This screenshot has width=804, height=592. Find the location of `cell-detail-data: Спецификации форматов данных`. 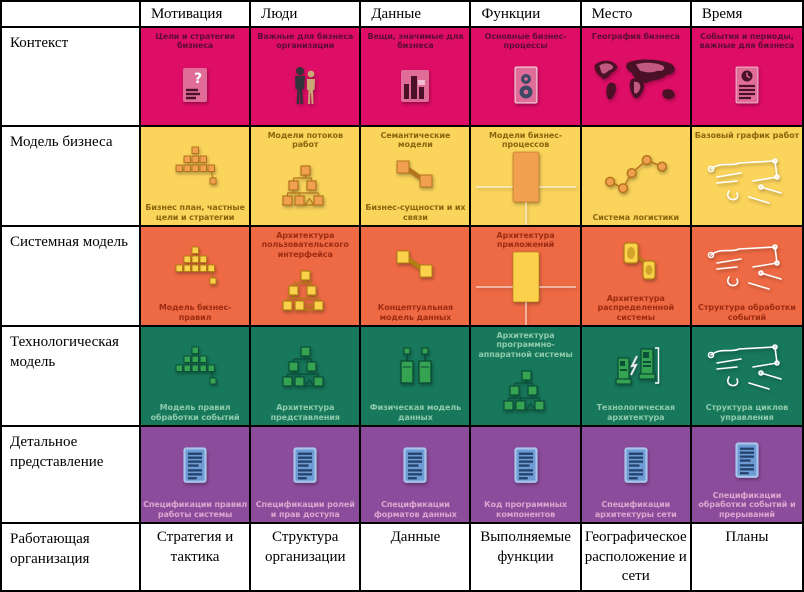

cell-detail-data: Спецификации форматов данных is located at coordinates (416, 475).